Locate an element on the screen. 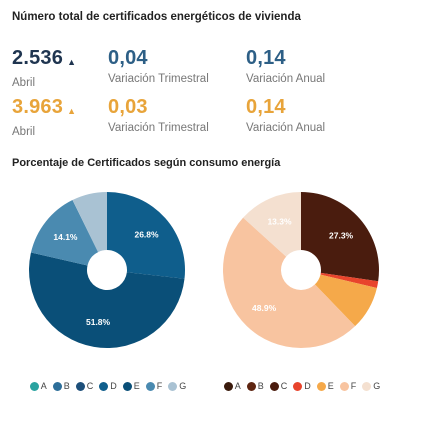 This screenshot has height=435, width=437. stat-variacion-trimestral-2: 0,03 Variación Trimestral is located at coordinates (158, 115).